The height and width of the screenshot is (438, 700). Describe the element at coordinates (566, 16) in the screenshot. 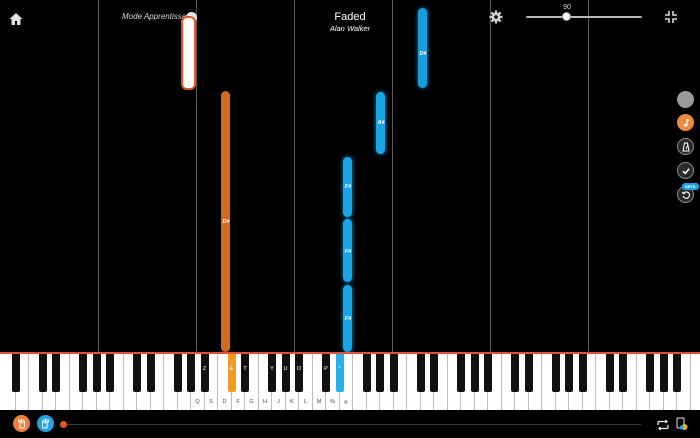

I see `speed-slider-thumb` at that location.